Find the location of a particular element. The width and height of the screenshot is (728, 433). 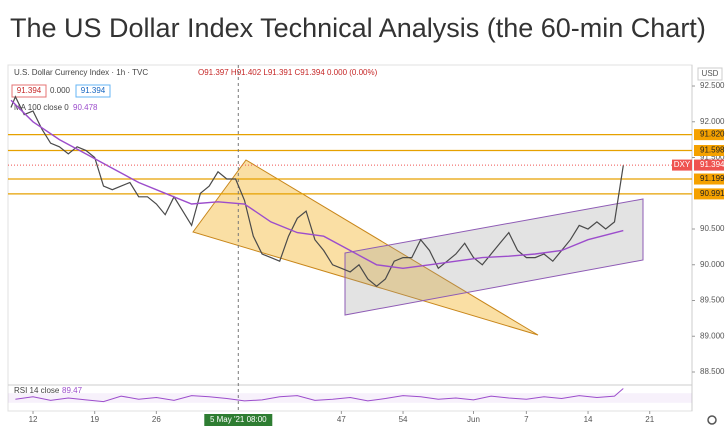

x-tick-label: 19 is located at coordinates (94, 419).